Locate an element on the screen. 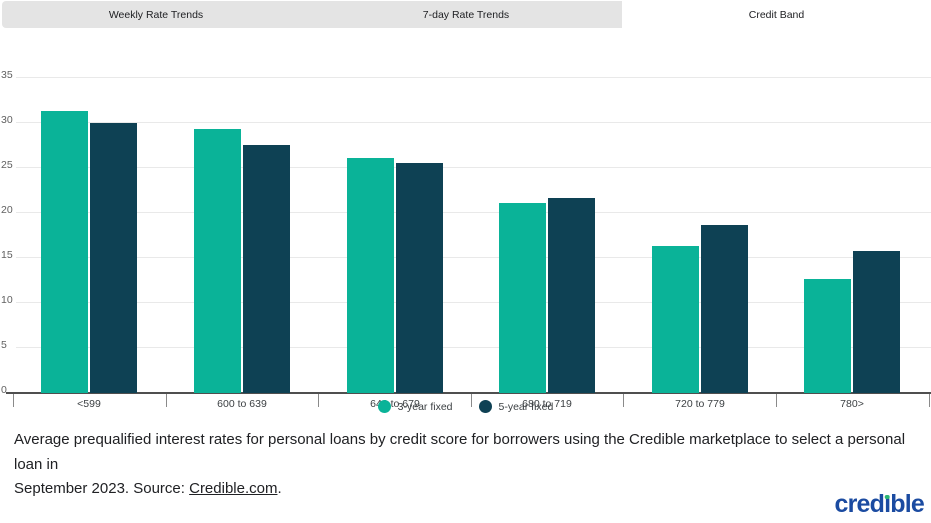 The height and width of the screenshot is (523, 931). y-axis-label: 0 is located at coordinates (4, 390).